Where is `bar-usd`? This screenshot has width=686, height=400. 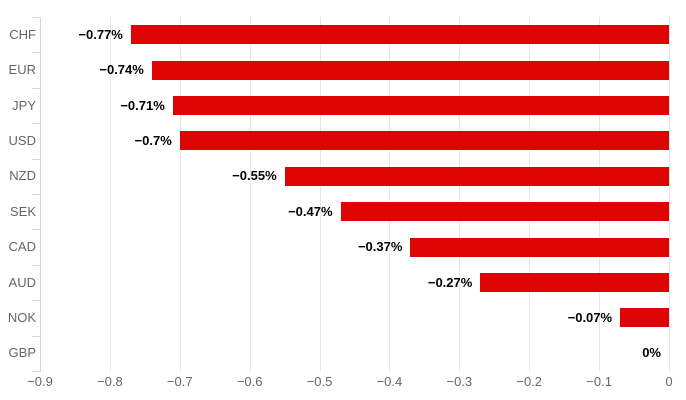
bar-usd is located at coordinates (424, 141).